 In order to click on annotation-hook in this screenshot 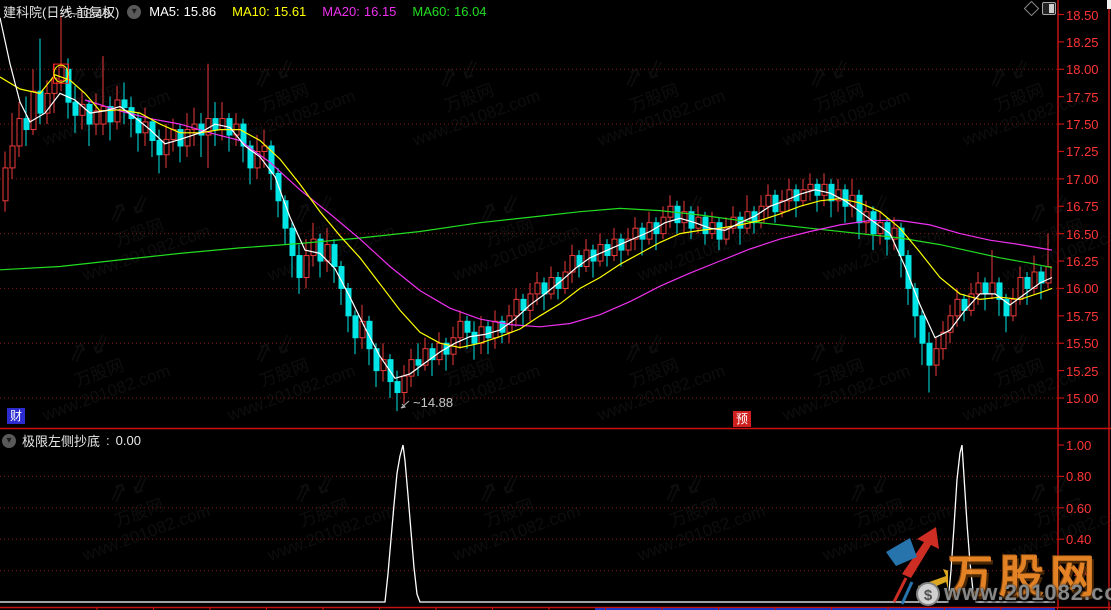, I will do `click(65, 13)`.